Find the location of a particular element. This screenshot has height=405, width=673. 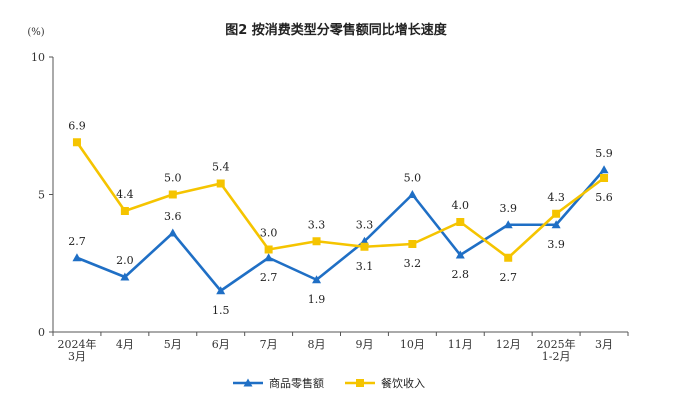

x-tick-label: 6月 is located at coordinates (221, 344).